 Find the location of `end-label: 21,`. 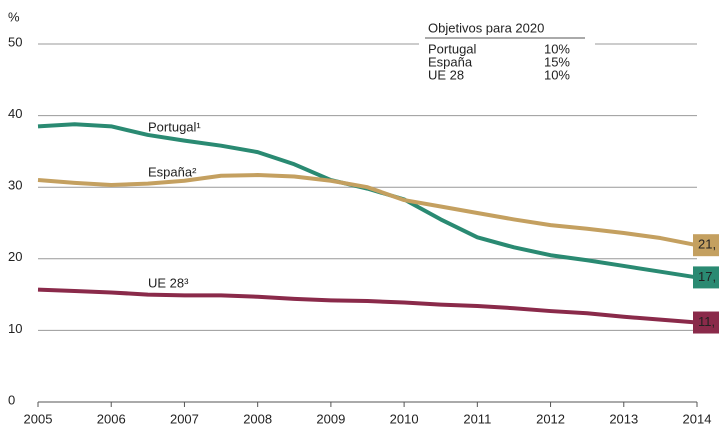

end-label: 21, is located at coordinates (707, 244).